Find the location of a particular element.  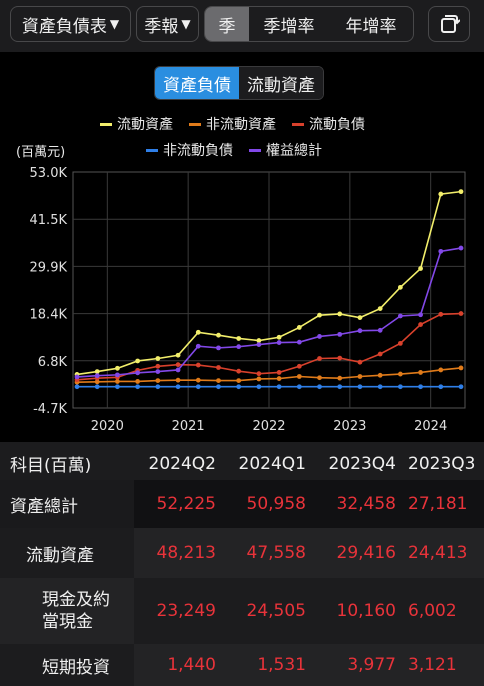

y-tick-label: 41.5K is located at coordinates (49, 220).